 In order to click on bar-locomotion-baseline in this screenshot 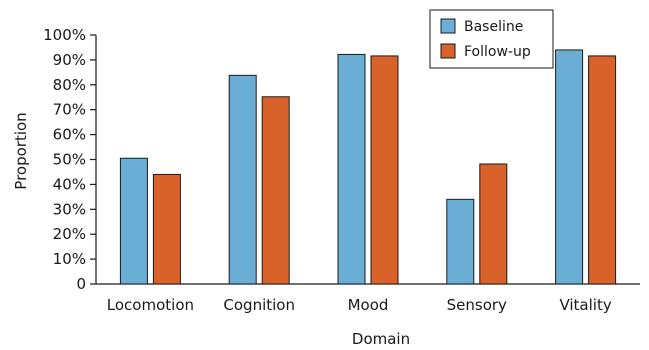, I will do `click(133, 221)`.